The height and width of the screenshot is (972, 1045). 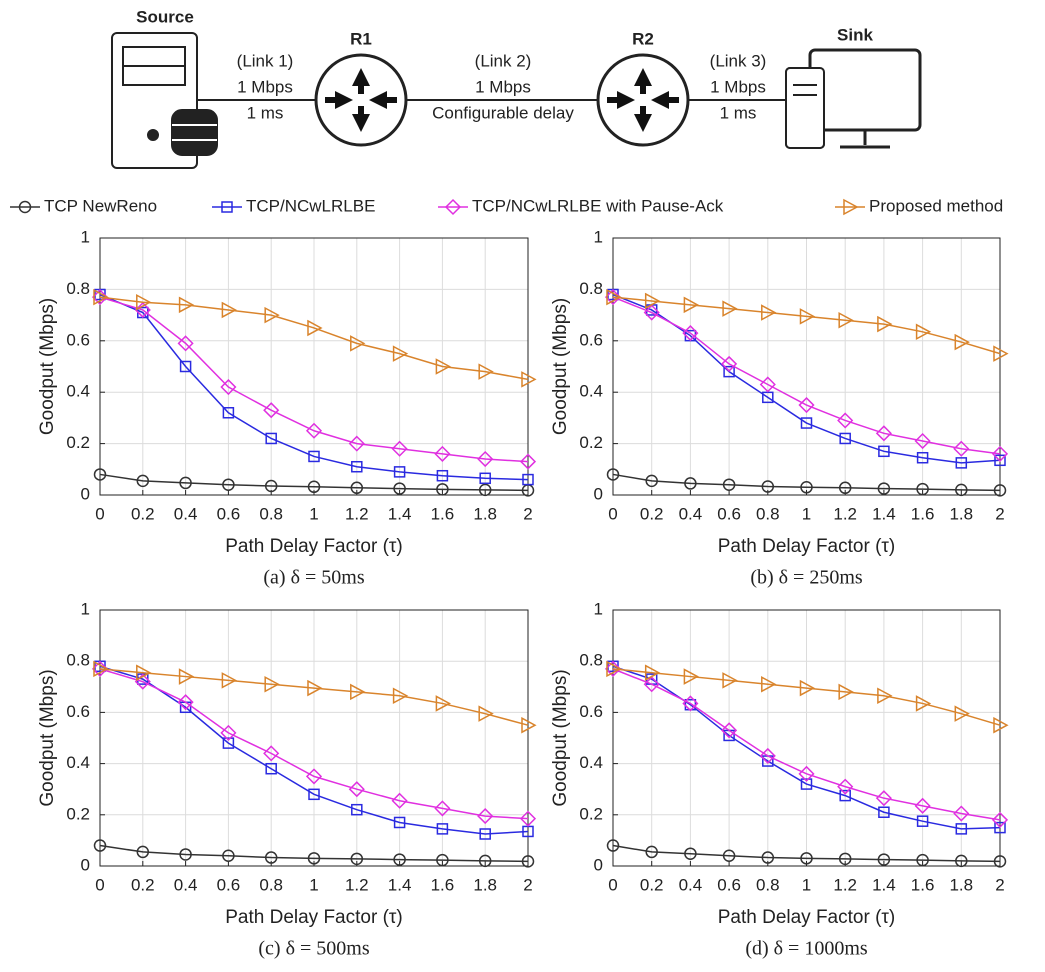 I want to click on node-label: Sink, so click(x=855, y=34).